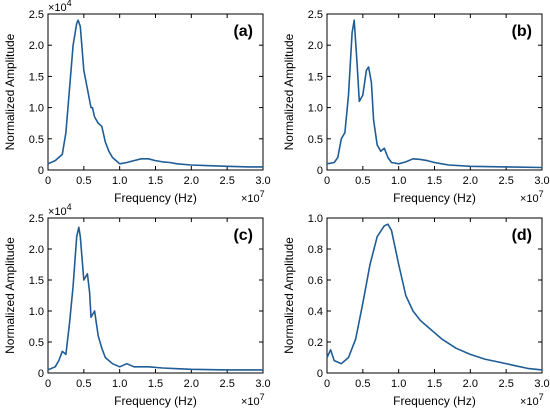 This screenshot has height=415, width=550. What do you see at coordinates (522, 235) in the screenshot?
I see `panel-label: (d)` at bounding box center [522, 235].